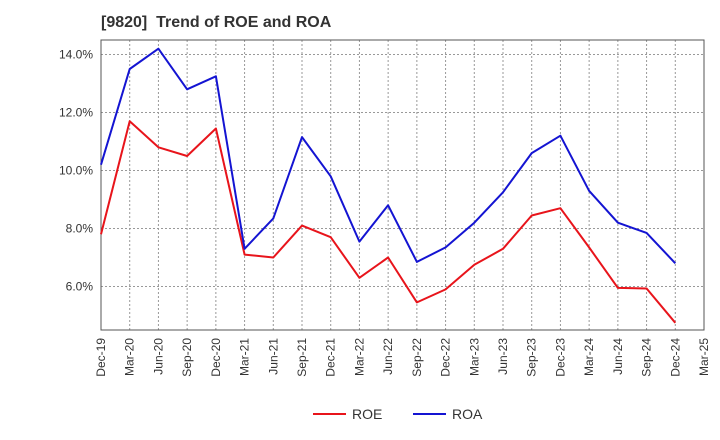 This screenshot has width=720, height=440. I want to click on y-tick-labels: 6.0% 8.0% 10.0% 12.0% 14.0%, so click(76, 171).